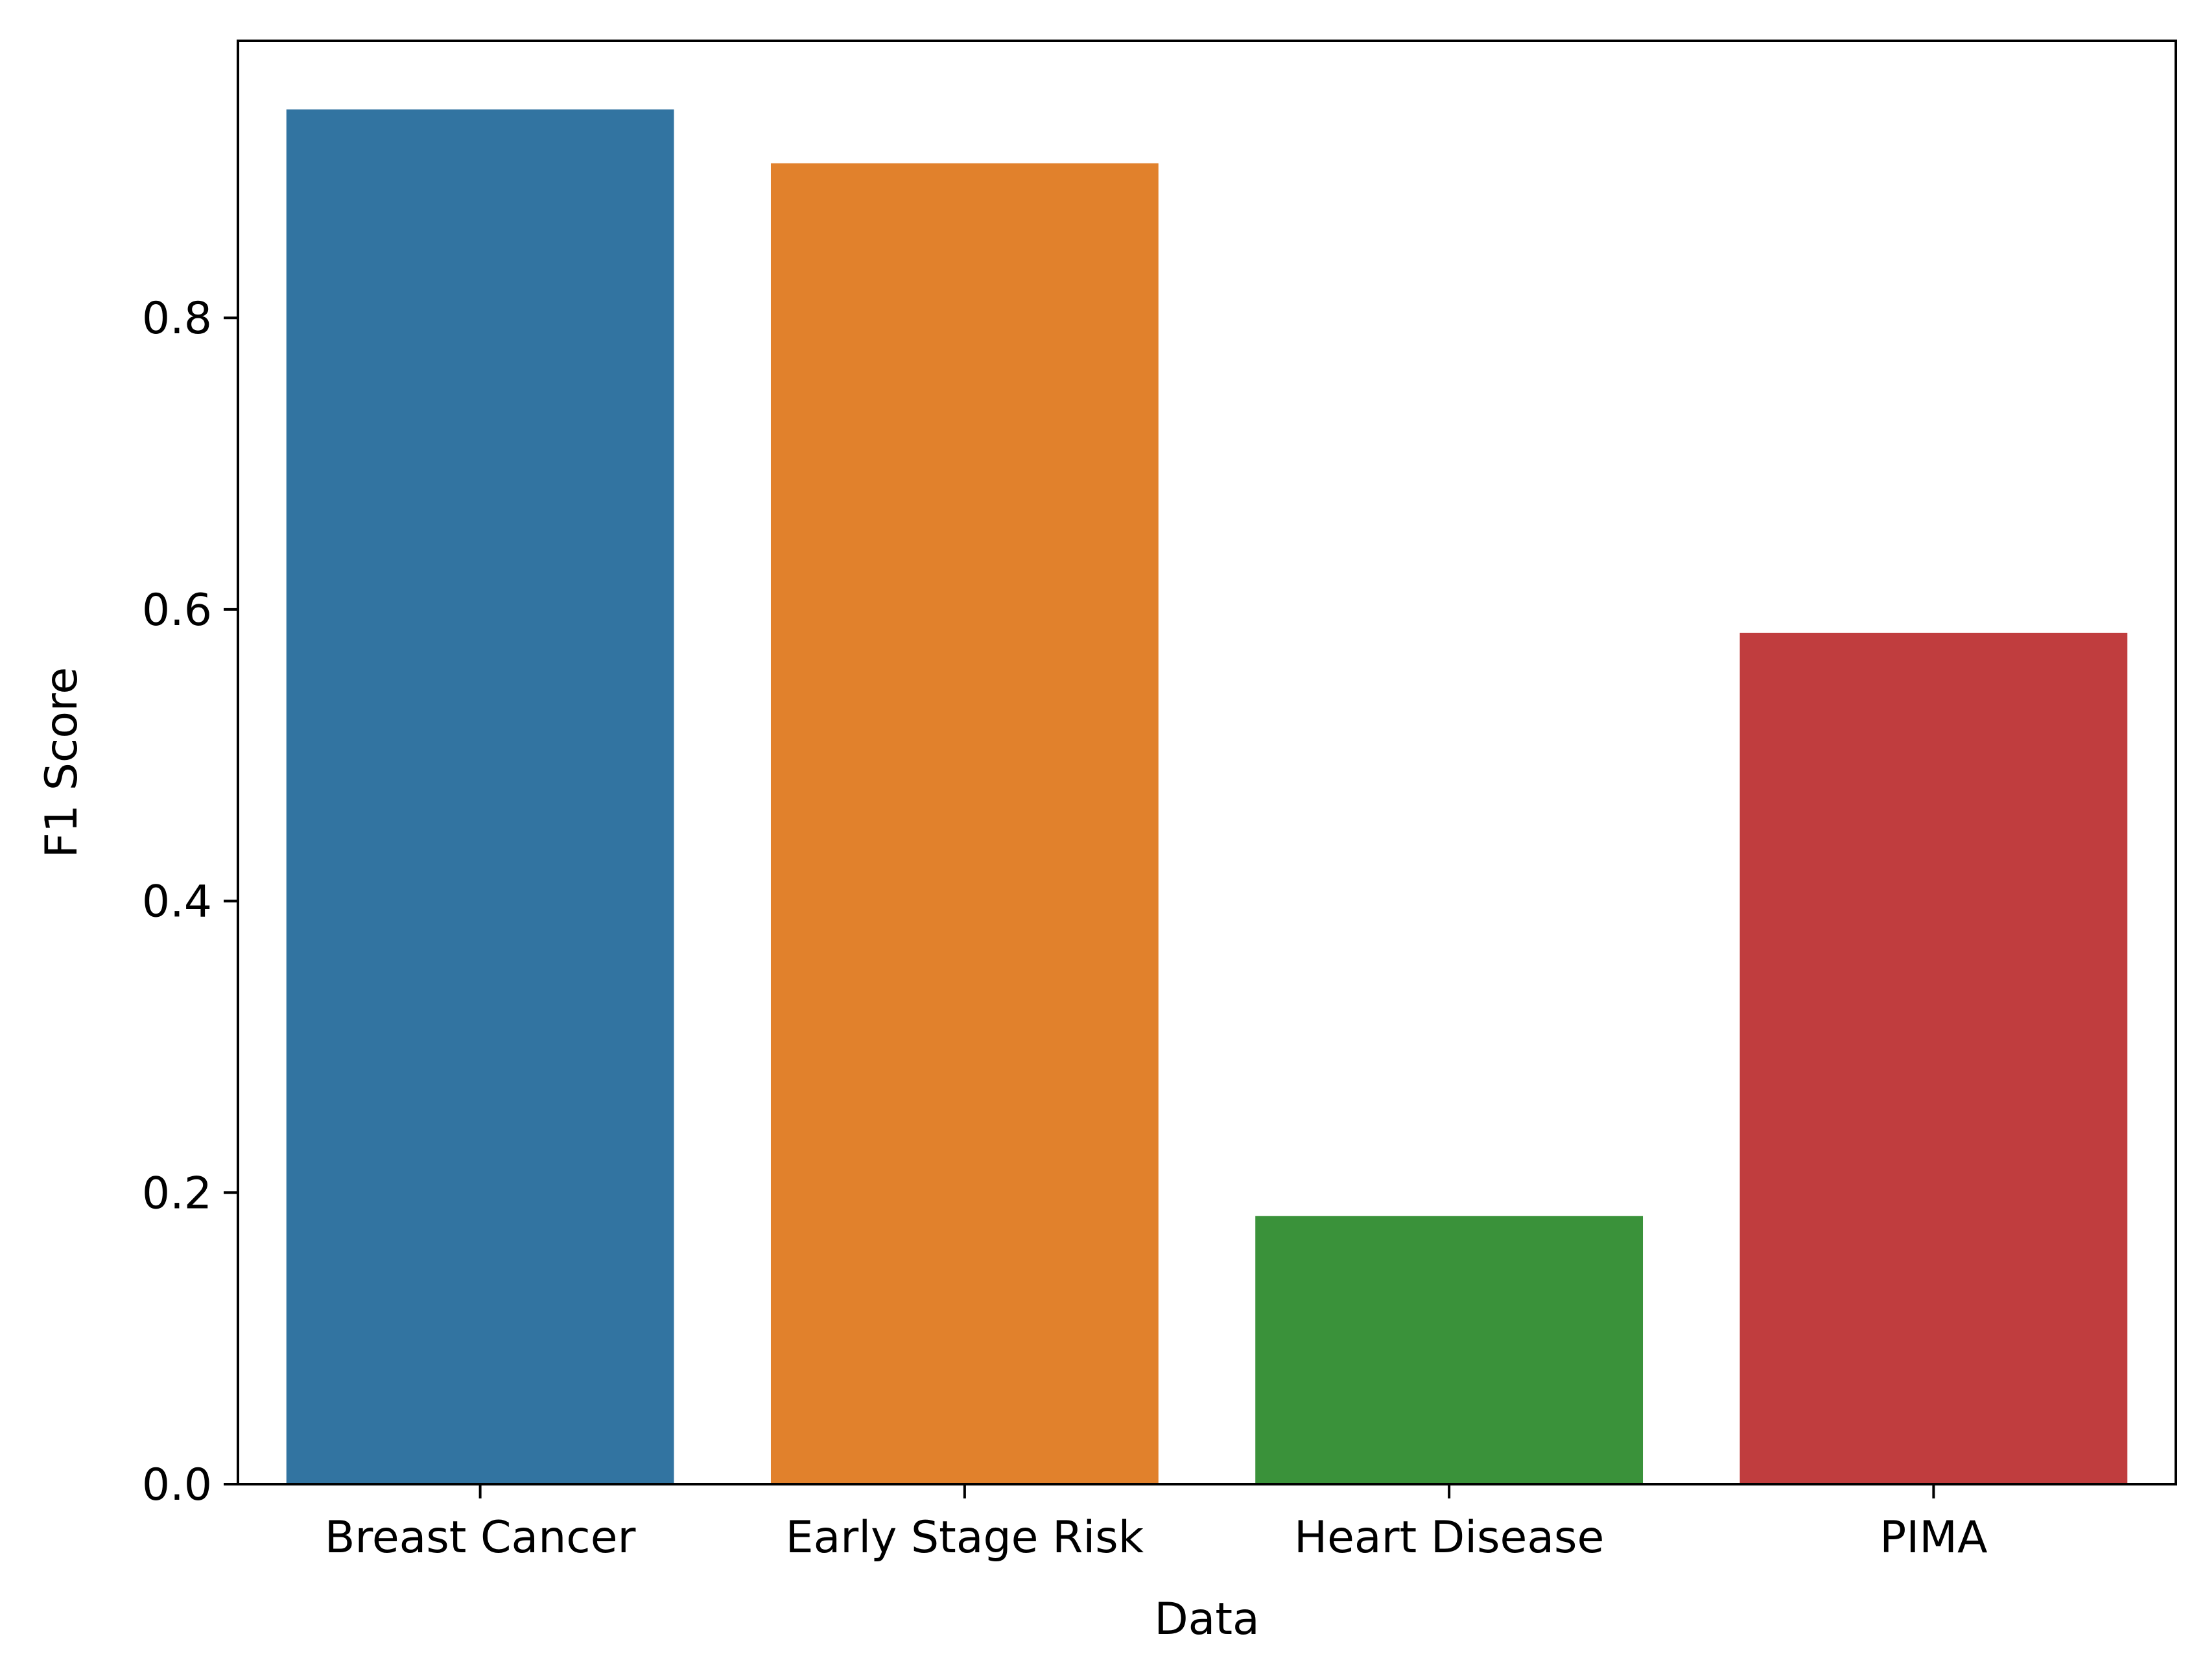 This screenshot has width=2205, height=1680. What do you see at coordinates (480, 797) in the screenshot?
I see `bar-breast-cancer` at bounding box center [480, 797].